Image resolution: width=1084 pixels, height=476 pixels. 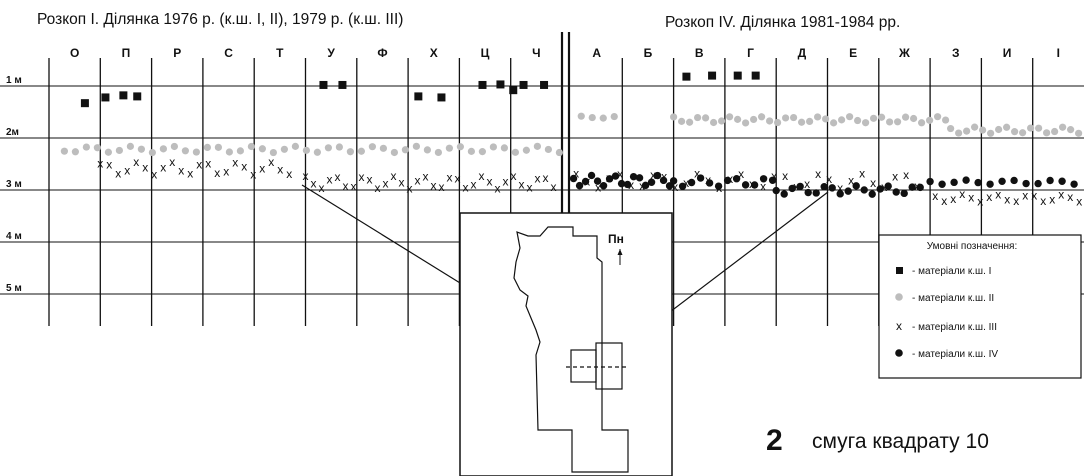 What do you see at coordinates (280, 53) in the screenshot?
I see `column-label: Т` at bounding box center [280, 53].